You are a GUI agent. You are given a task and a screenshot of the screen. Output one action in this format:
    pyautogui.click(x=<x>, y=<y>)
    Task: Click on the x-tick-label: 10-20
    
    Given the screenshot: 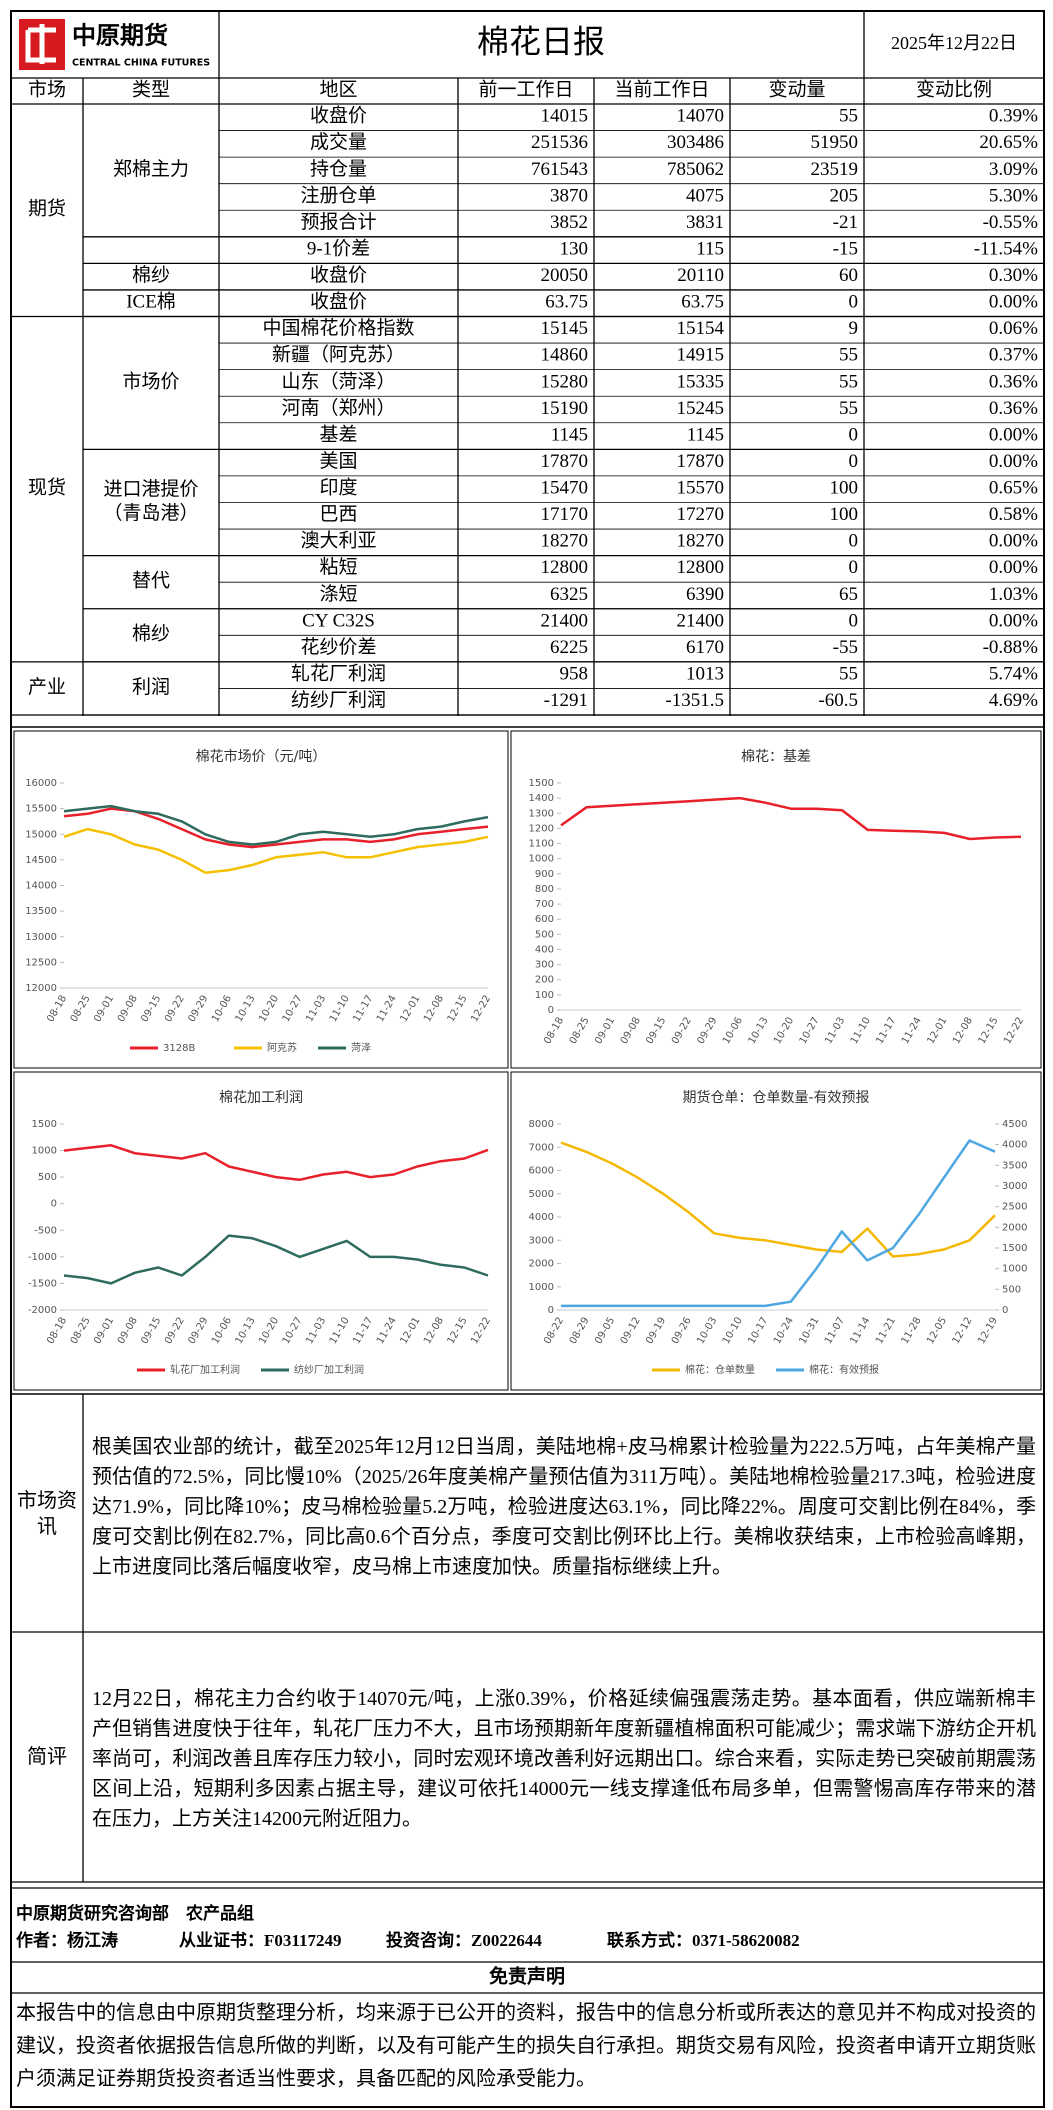 What is the action you would take?
    pyautogui.click(x=784, y=1031)
    